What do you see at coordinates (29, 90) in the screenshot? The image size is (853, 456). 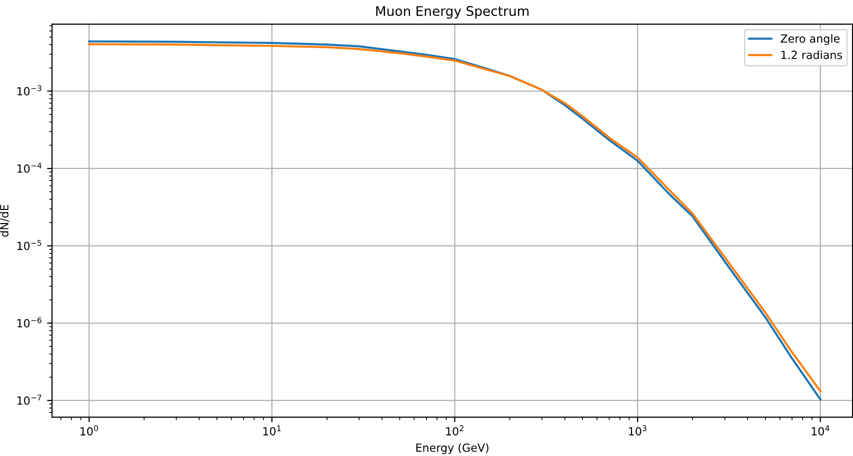 I see `y-tick-label: 10$^{−3}$` at bounding box center [29, 90].